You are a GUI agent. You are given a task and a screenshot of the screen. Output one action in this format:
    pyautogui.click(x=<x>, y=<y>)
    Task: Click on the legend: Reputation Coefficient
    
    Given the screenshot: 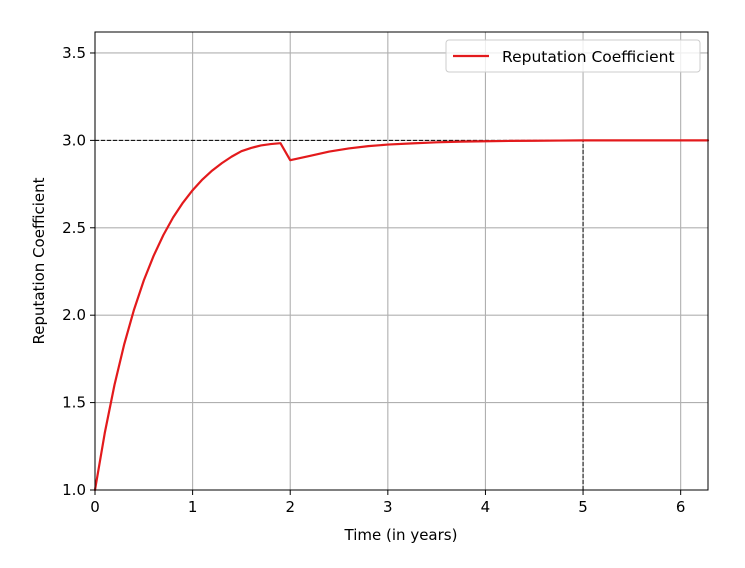 What is the action you would take?
    pyautogui.click(x=573, y=56)
    